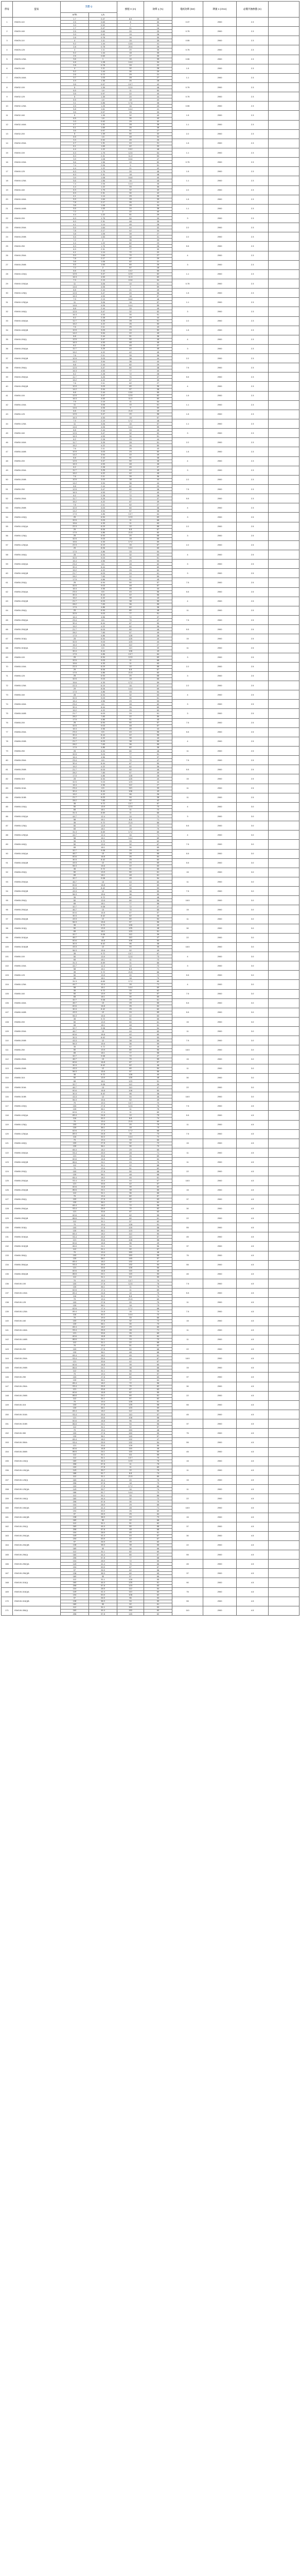 The width and height of the screenshot is (300, 2576). I want to click on cell-no: 59, so click(7, 564).